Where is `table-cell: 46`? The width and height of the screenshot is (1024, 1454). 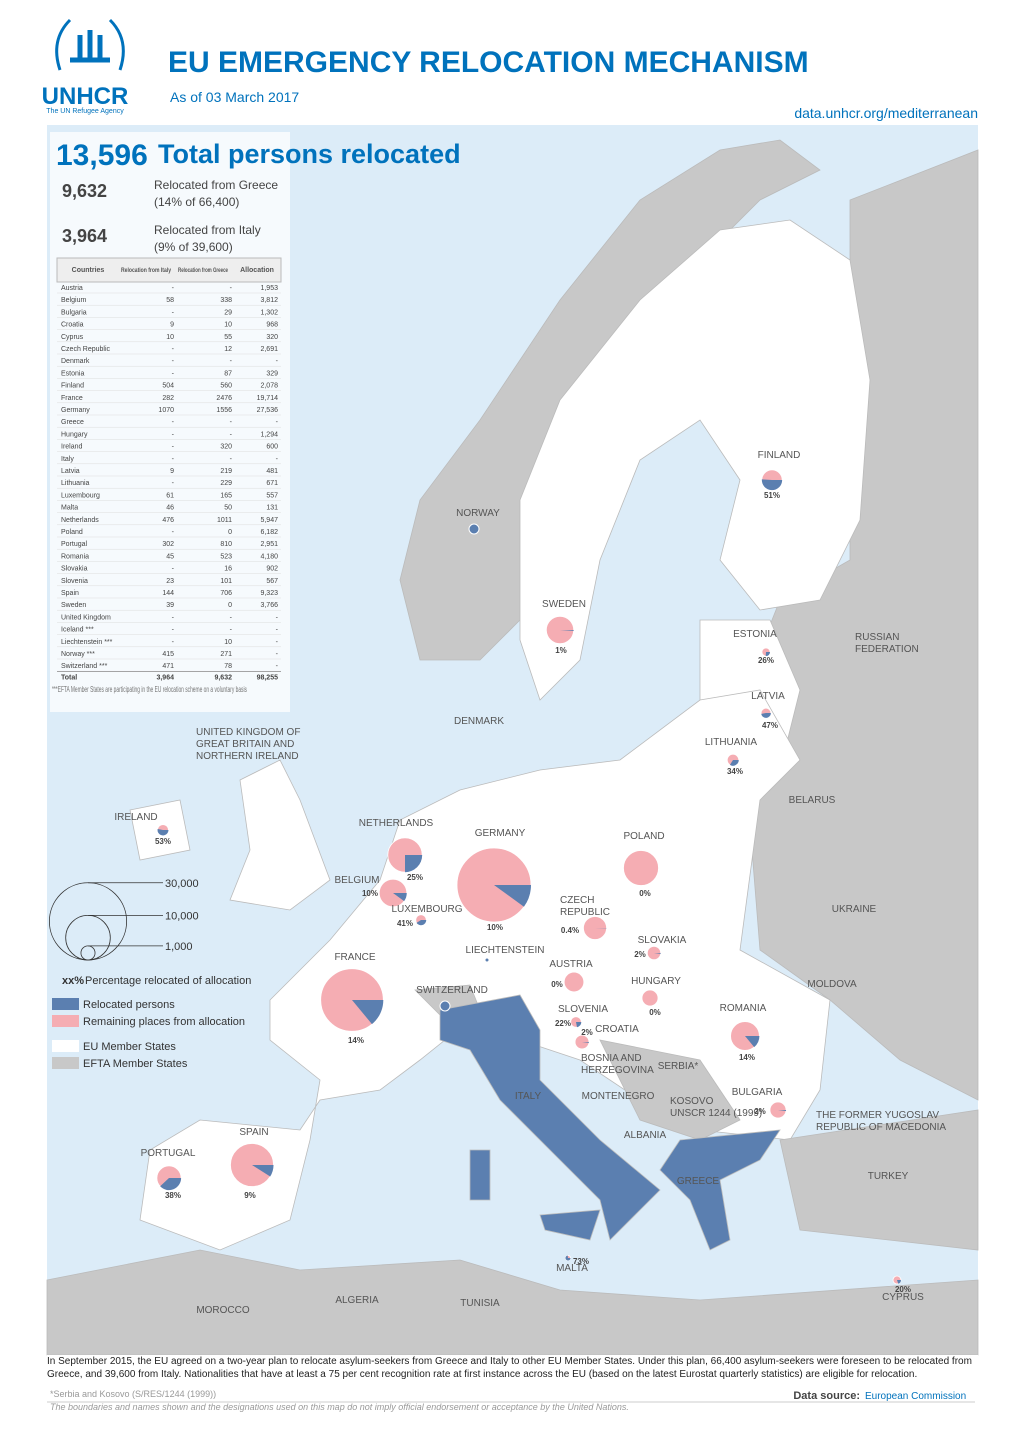
table-cell: 46 is located at coordinates (170, 508).